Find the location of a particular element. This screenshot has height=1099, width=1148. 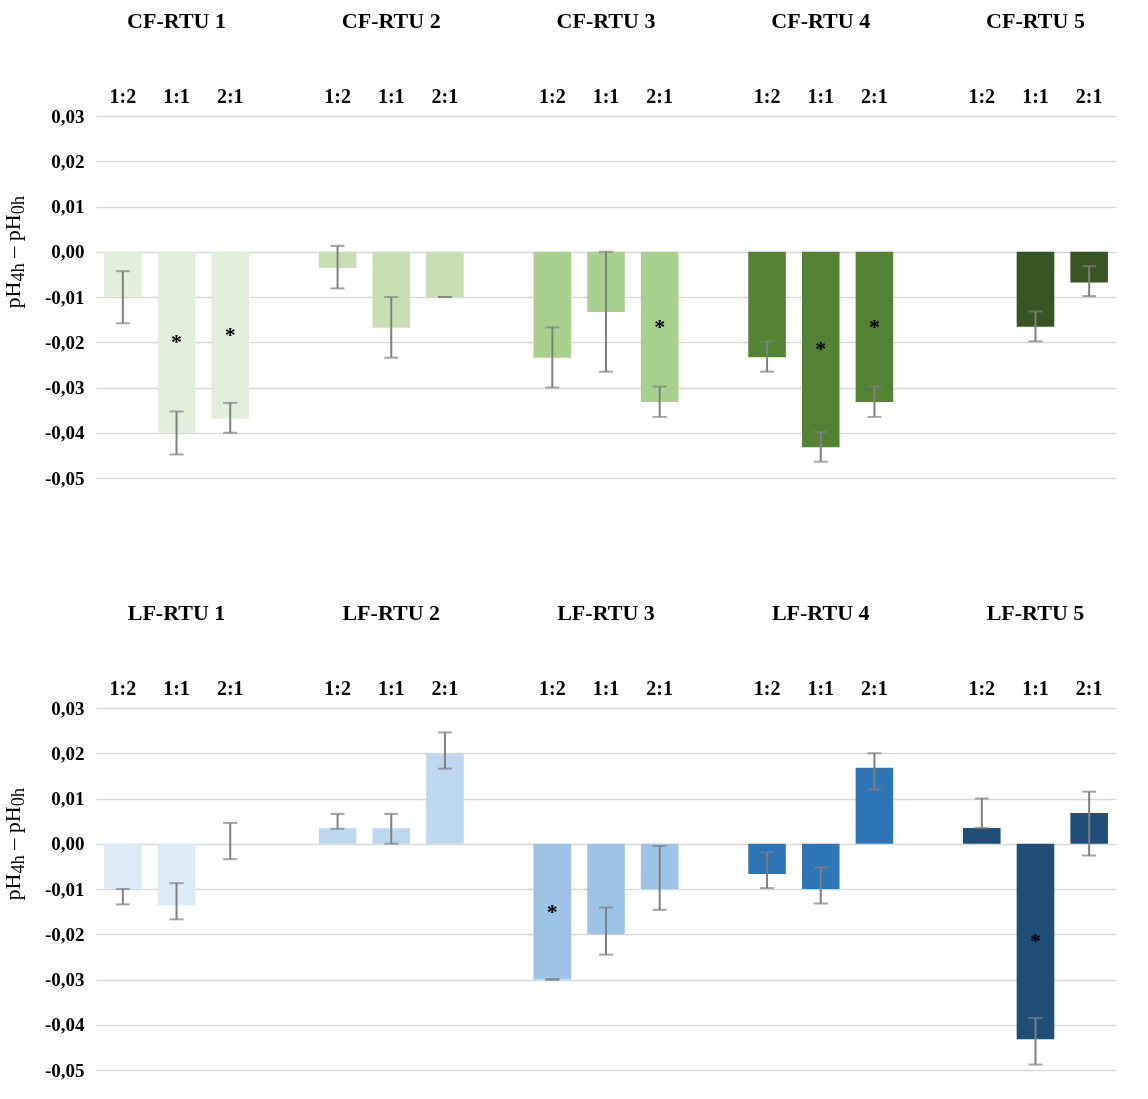

text: CF-RTU 5 is located at coordinates (1035, 20).